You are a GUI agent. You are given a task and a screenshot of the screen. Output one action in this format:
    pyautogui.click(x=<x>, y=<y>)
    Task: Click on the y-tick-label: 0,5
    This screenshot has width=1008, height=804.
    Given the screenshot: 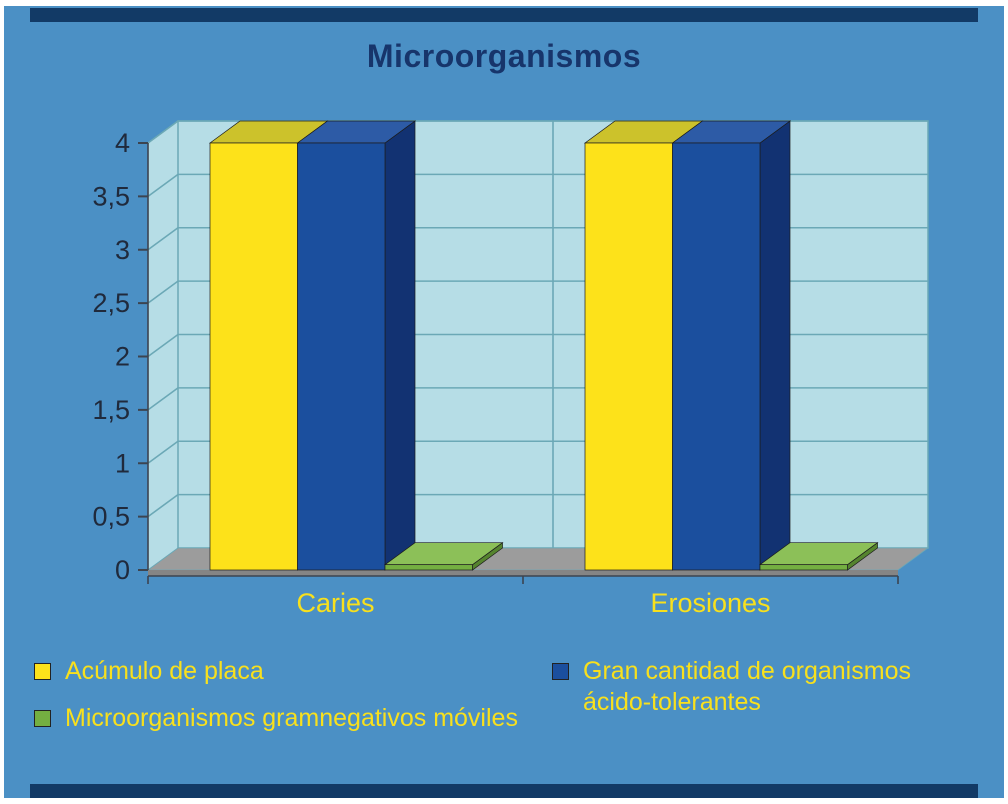 What is the action you would take?
    pyautogui.click(x=111, y=517)
    